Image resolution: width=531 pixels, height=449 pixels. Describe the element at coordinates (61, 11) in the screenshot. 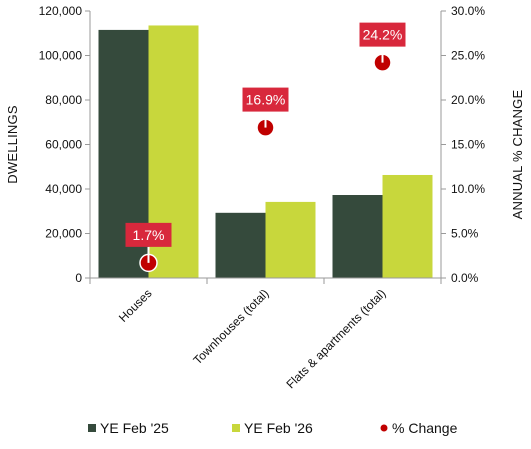

I see `y-tick-label: 120,000` at that location.